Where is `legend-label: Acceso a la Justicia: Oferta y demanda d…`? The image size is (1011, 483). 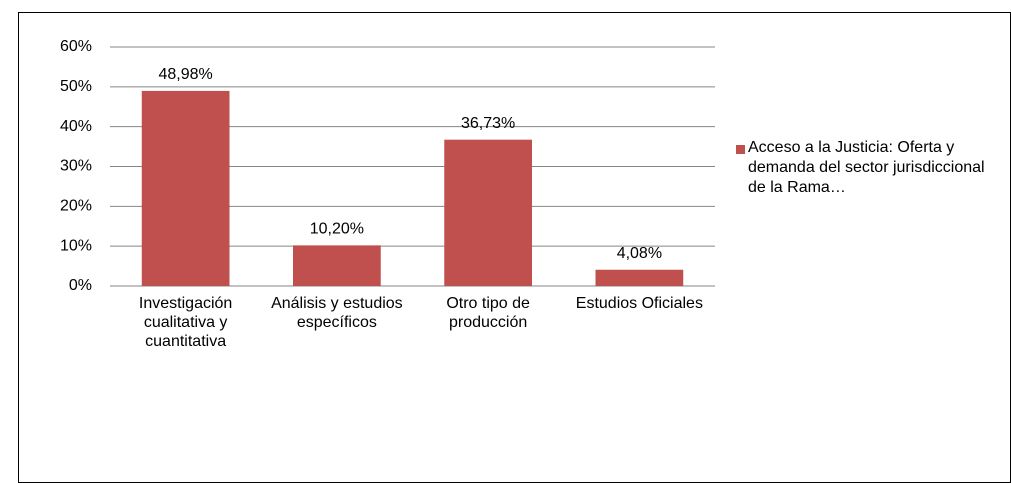
legend-label: Acceso a la Justicia: Oferta y demanda d… is located at coordinates (866, 167).